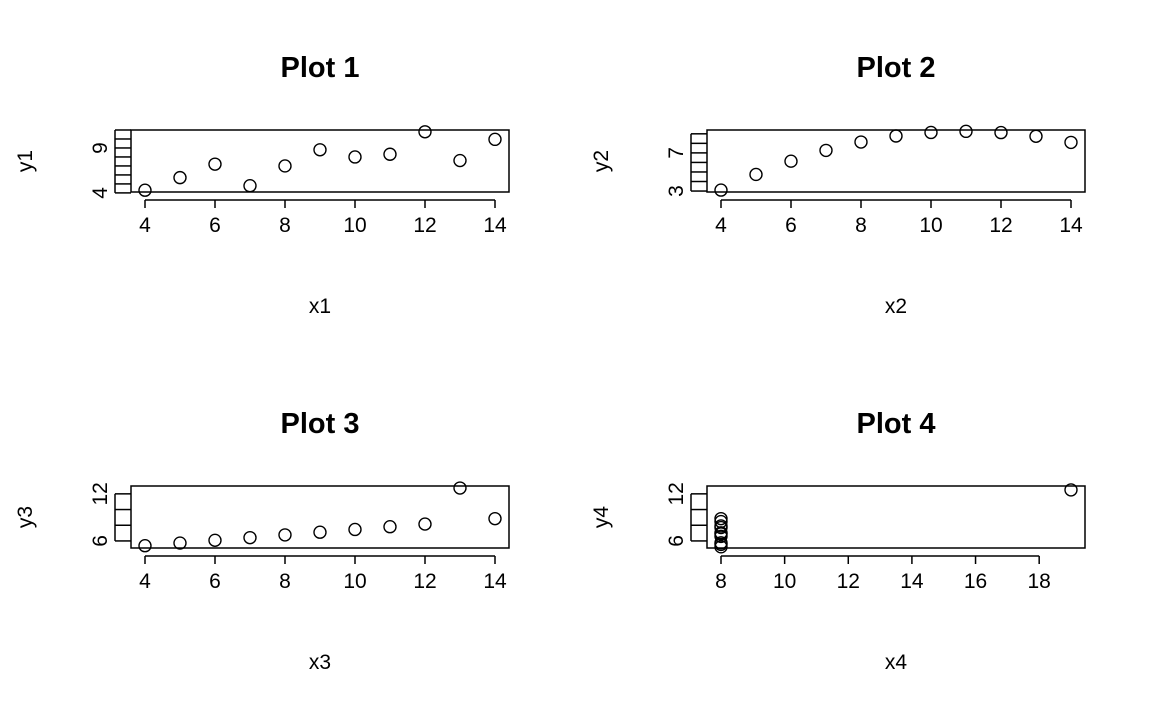 This screenshot has height=711, width=1152. I want to click on plot-title: Plot 1, so click(320, 68).